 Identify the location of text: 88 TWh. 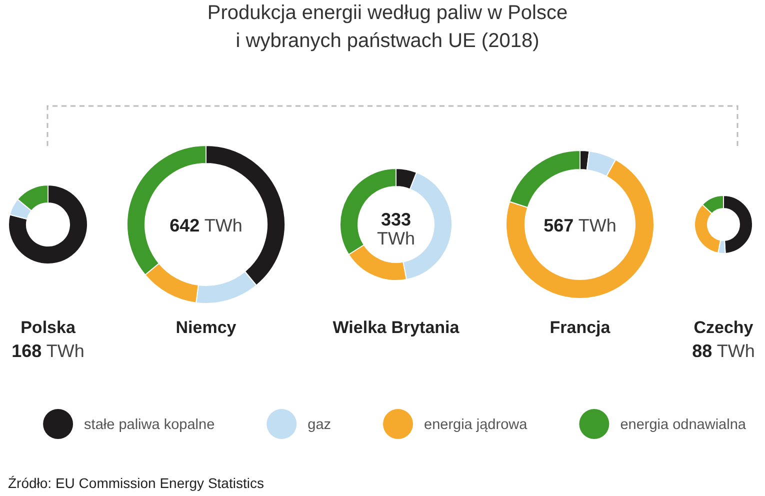
(723, 351).